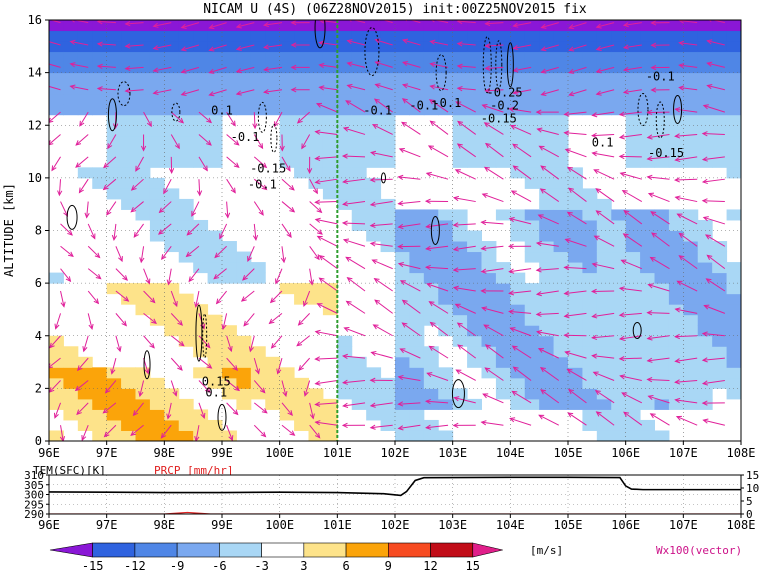 This screenshot has width=767, height=575. I want to click on colorbar-tick-label: 15, so click(473, 566).